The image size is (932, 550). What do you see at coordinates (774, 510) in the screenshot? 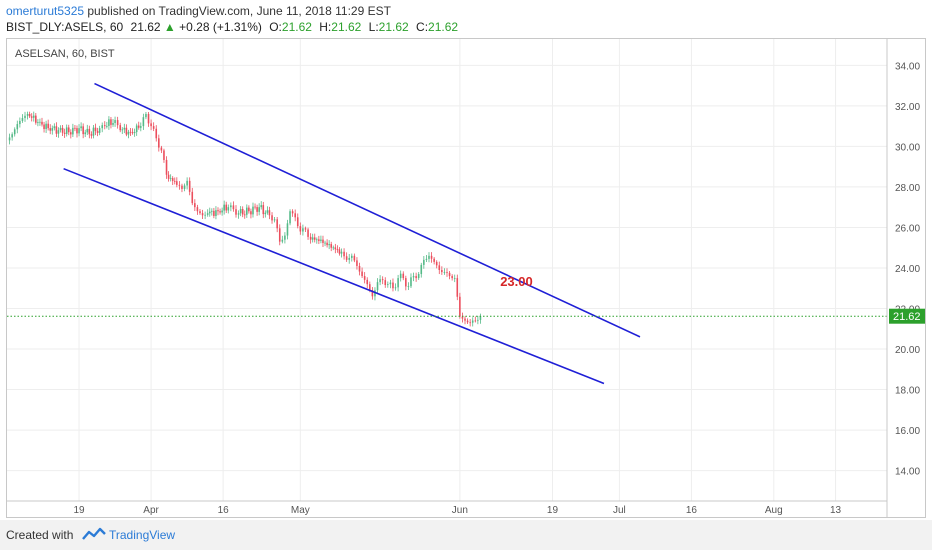
I see `time-tick-label: Aug` at bounding box center [774, 510].